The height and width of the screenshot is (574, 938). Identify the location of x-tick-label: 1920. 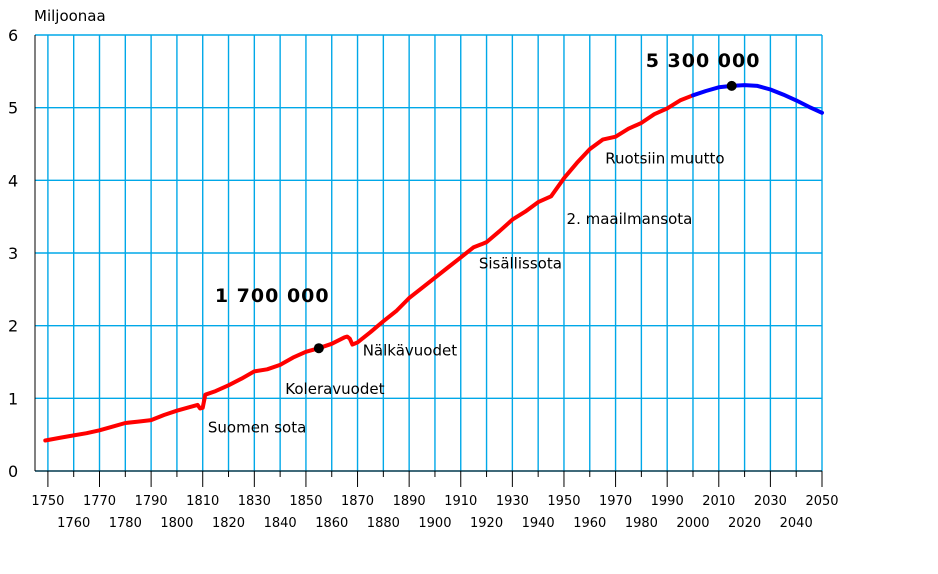
(486, 523).